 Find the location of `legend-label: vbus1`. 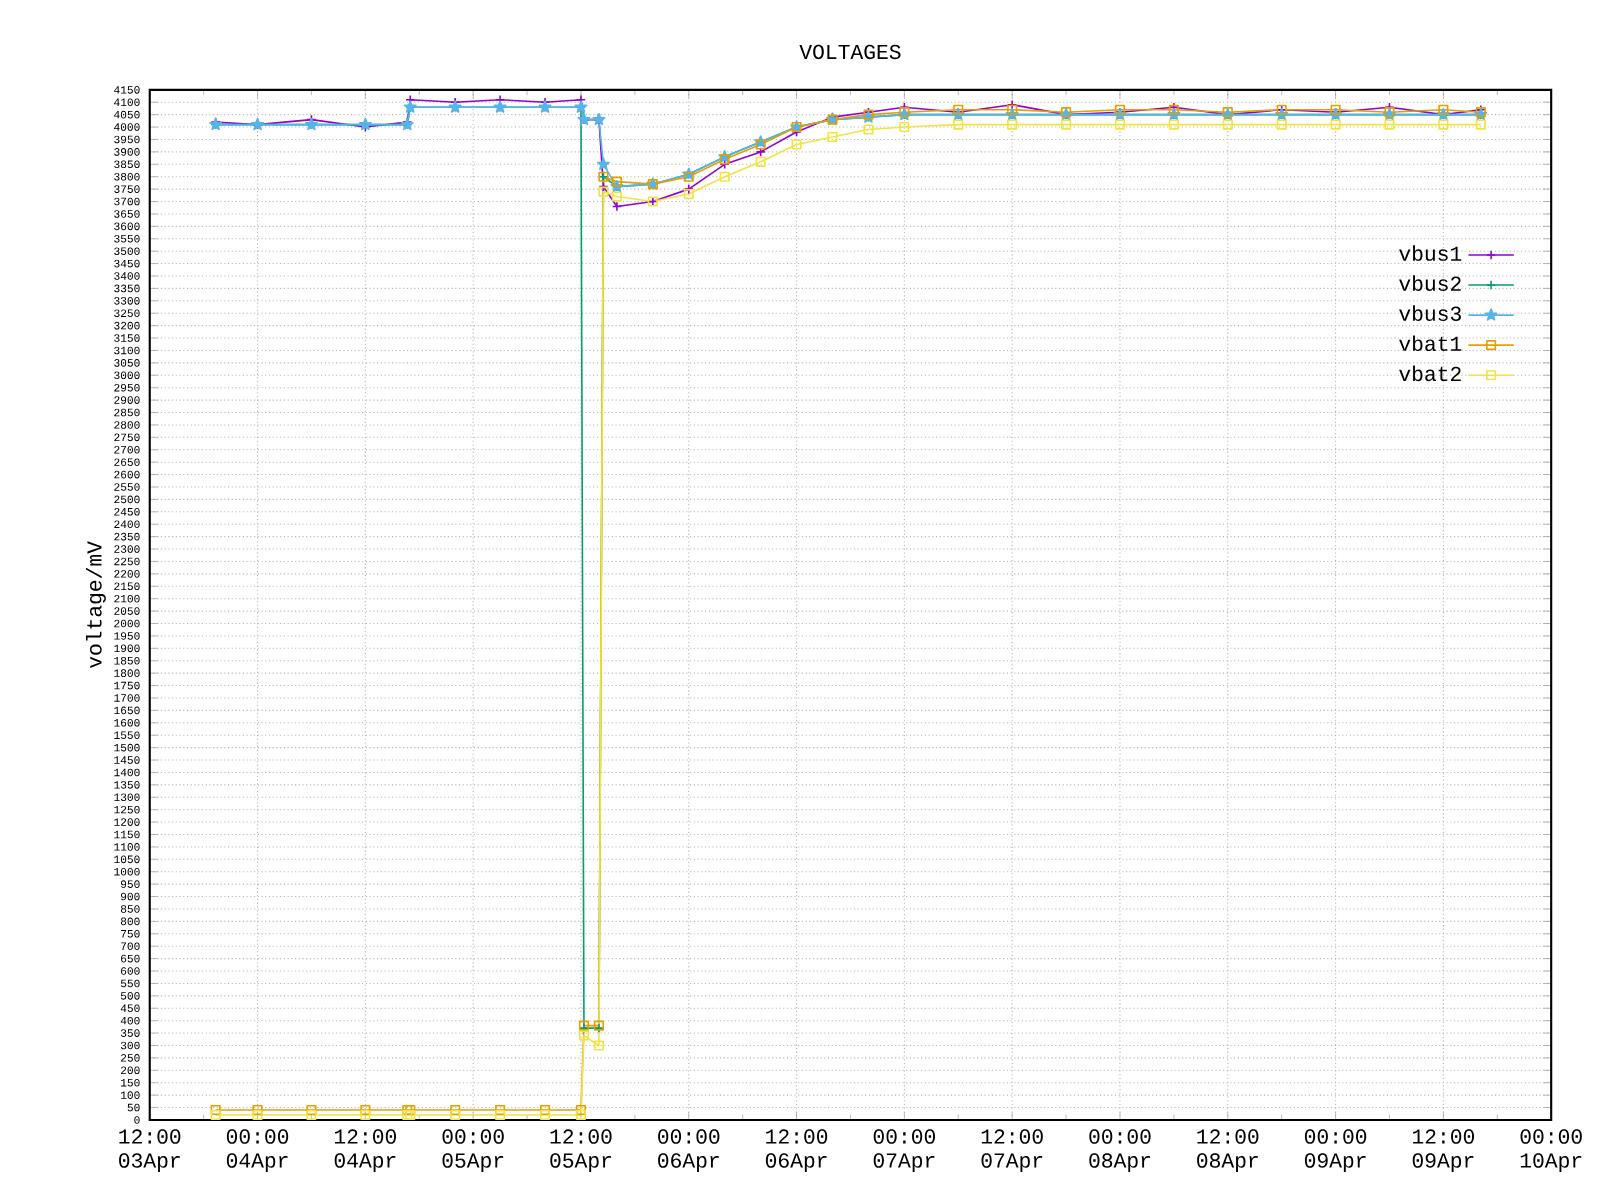

legend-label: vbus1 is located at coordinates (1430, 253).